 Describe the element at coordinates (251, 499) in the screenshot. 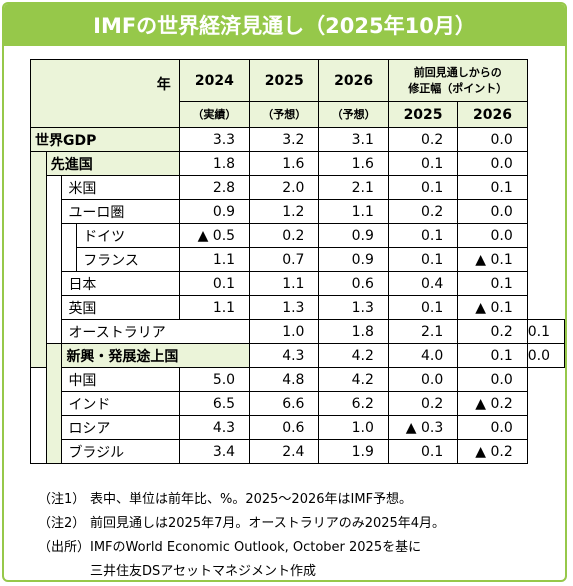

I see `note-1-text: 表中、単位は前年比、%。2025～2026年はIMF予想。` at that location.